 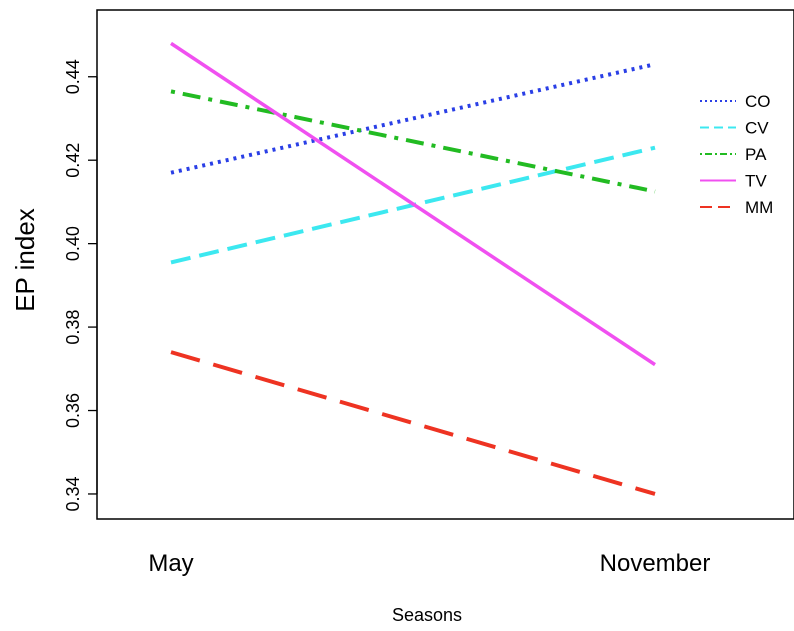 What do you see at coordinates (759, 207) in the screenshot?
I see `legend-label-mm: MM` at bounding box center [759, 207].